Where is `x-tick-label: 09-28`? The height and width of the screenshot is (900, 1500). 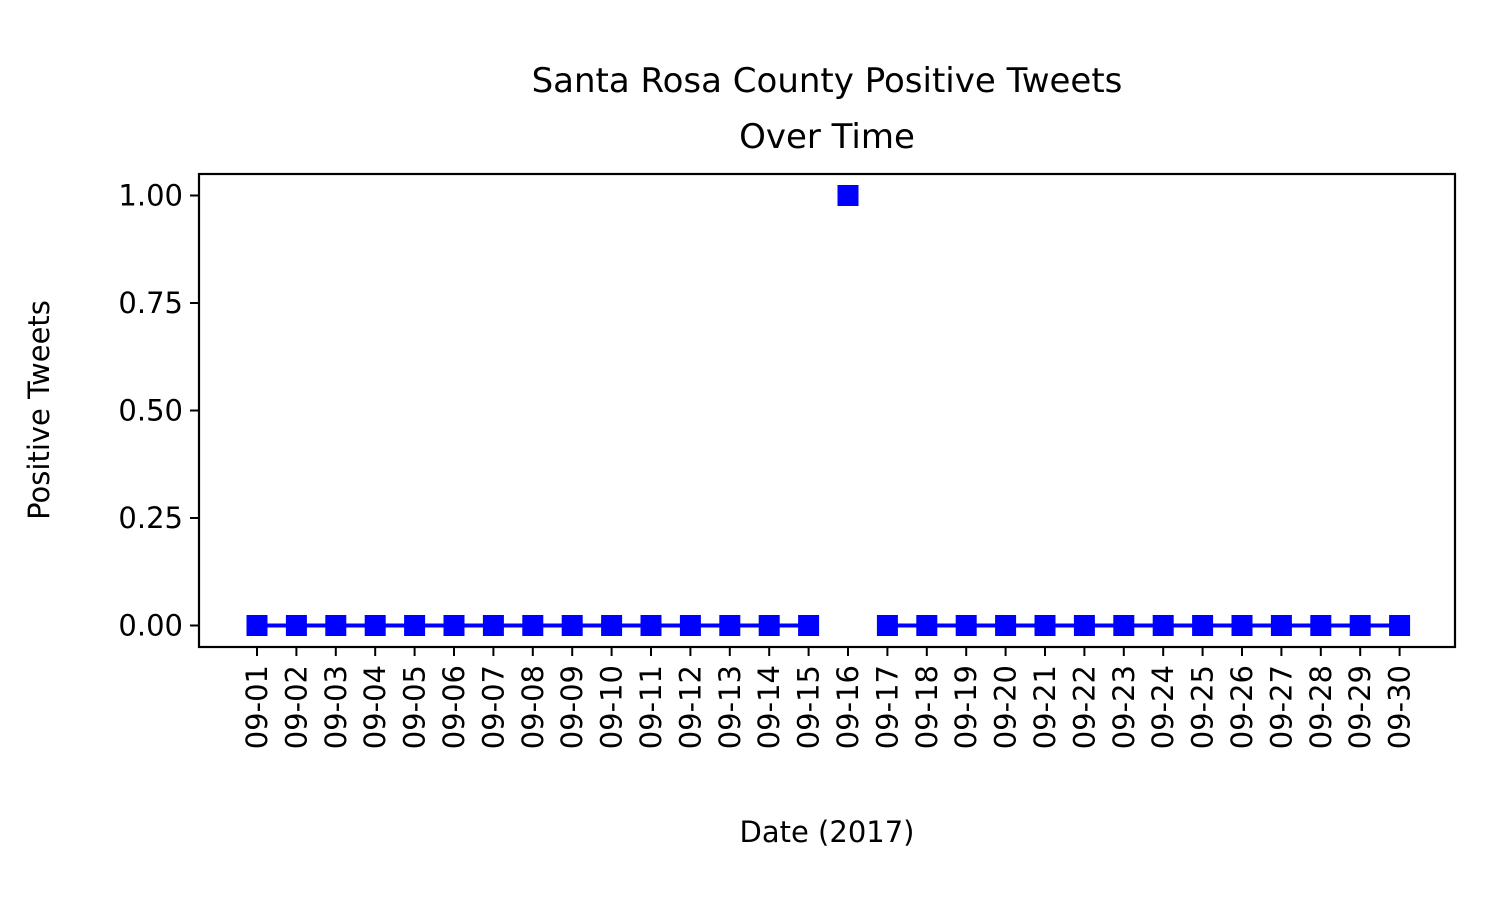
x-tick-label: 09-28 is located at coordinates (1321, 707).